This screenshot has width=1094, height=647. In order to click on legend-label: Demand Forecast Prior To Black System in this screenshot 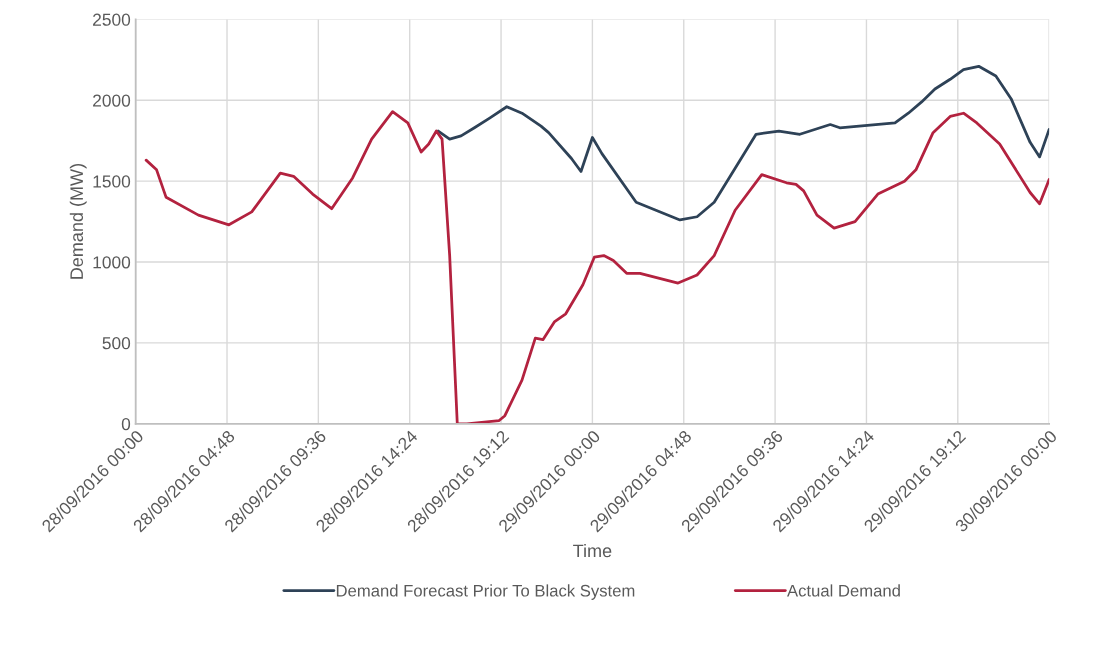, I will do `click(485, 592)`.